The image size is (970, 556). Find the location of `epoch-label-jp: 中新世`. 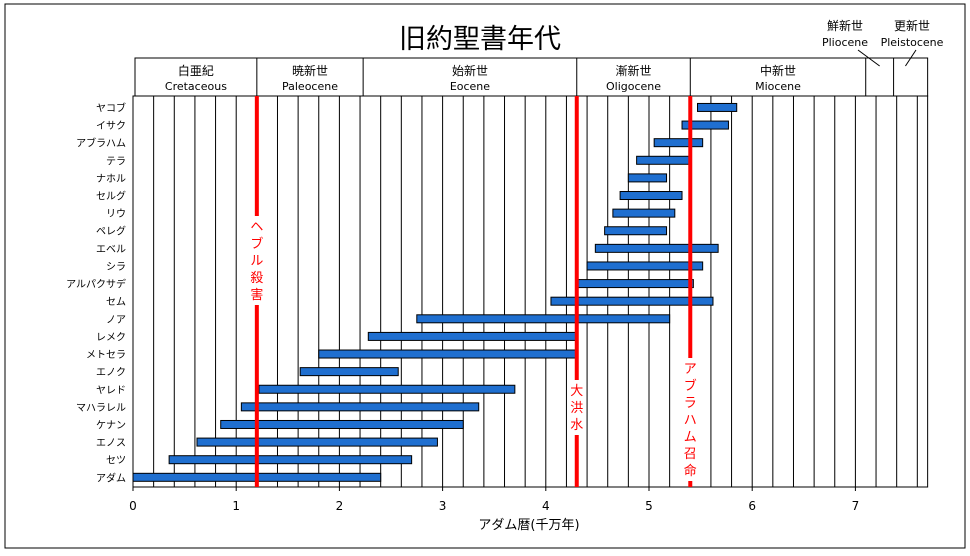

epoch-label-jp: 中新世 is located at coordinates (778, 70).